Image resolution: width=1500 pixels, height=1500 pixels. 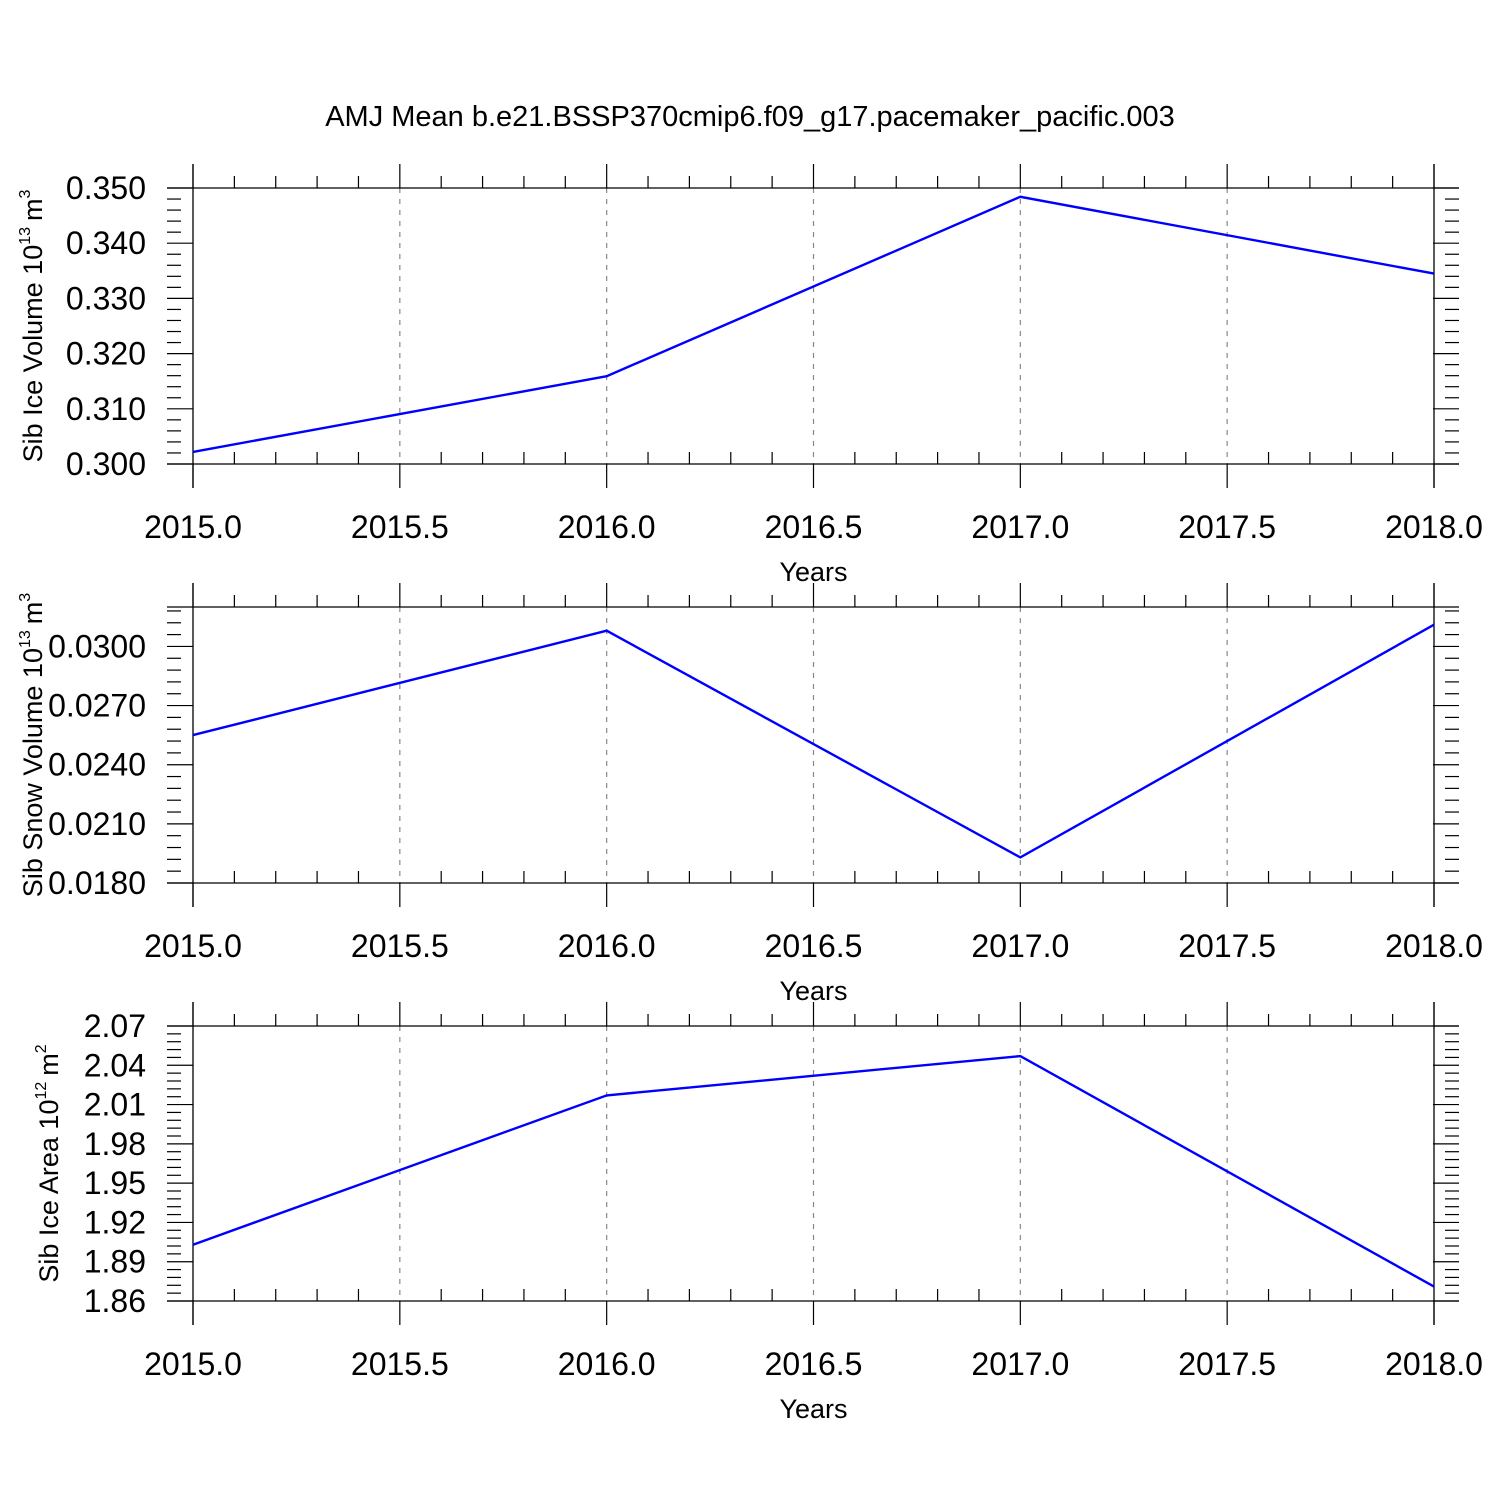 I want to click on y-tick-label: 1.86, so click(x=115, y=1301).